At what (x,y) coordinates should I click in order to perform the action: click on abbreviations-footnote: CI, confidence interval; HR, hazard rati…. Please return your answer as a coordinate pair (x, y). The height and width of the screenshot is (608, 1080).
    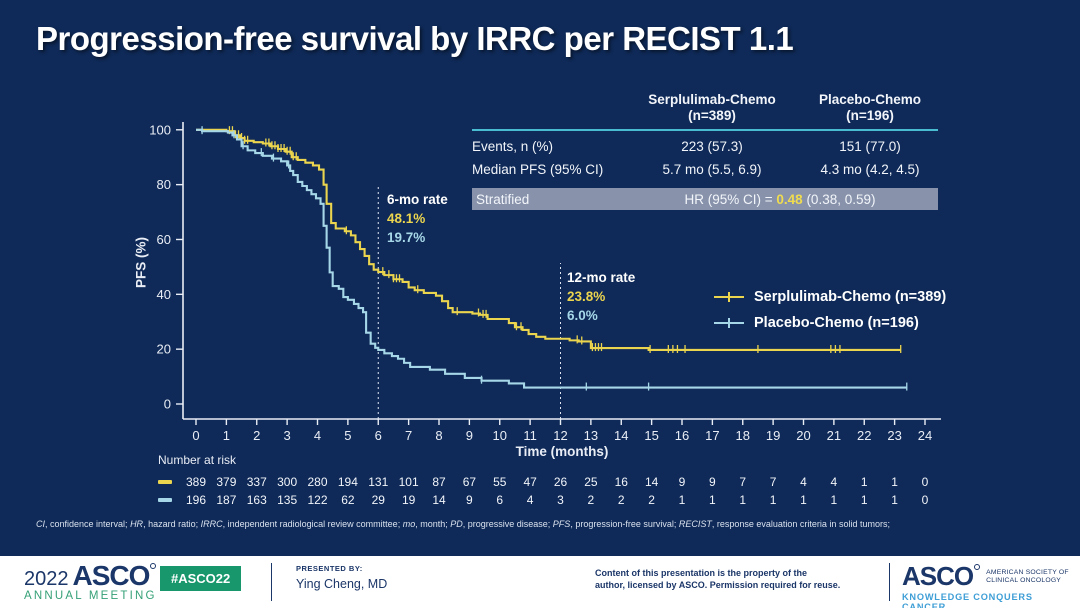
    Looking at the image, I should click on (463, 524).